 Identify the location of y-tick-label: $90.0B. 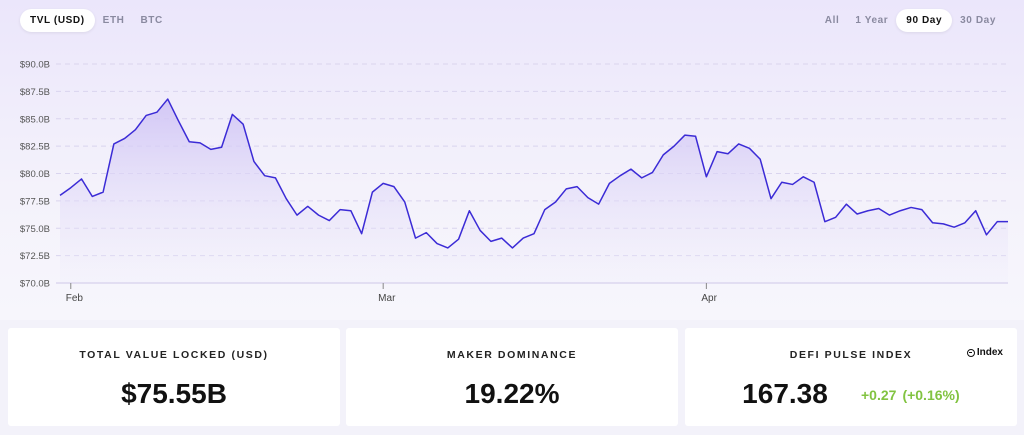
(35, 65).